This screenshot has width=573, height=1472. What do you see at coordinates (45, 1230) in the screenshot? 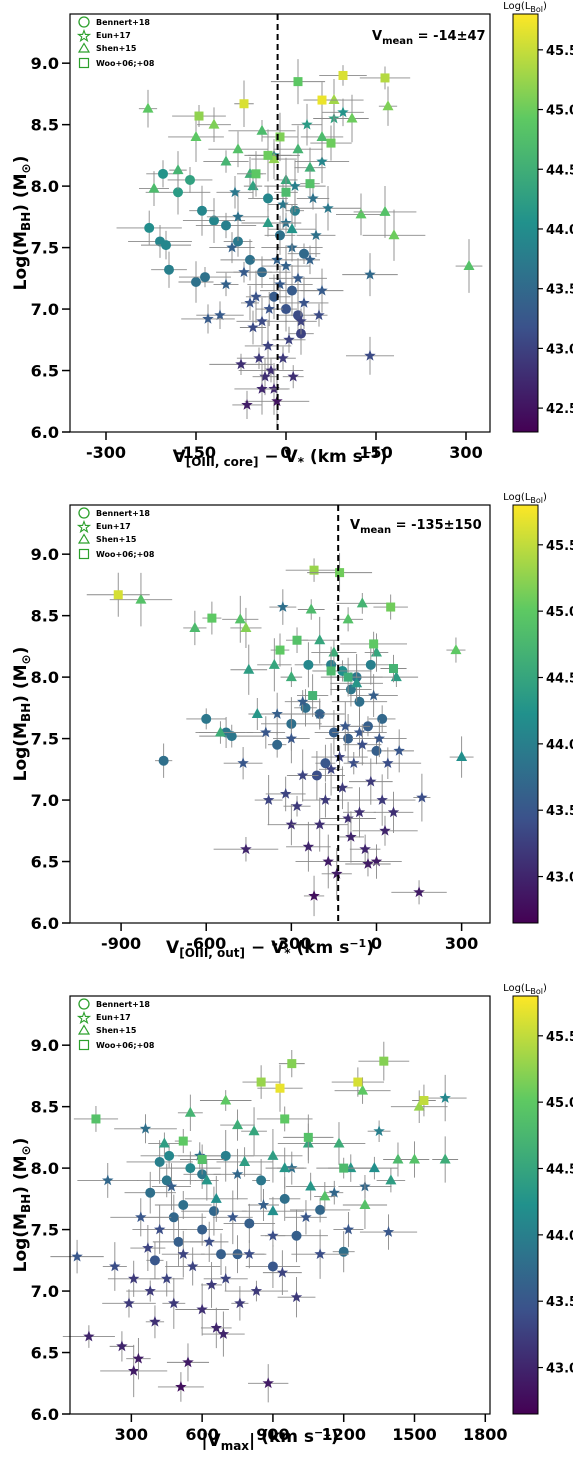
I see `y-tick-label: 7.5` at bounding box center [45, 1230].